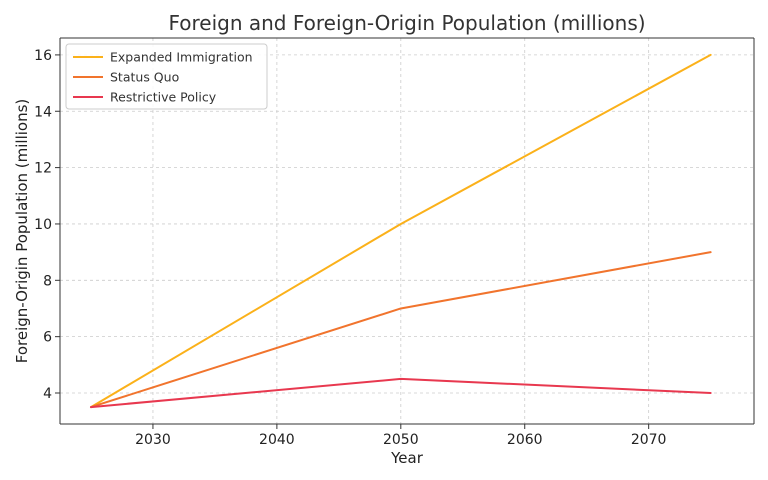 The image size is (768, 480). What do you see at coordinates (163, 97) in the screenshot?
I see `legend-label-2: Restrictive Policy` at bounding box center [163, 97].